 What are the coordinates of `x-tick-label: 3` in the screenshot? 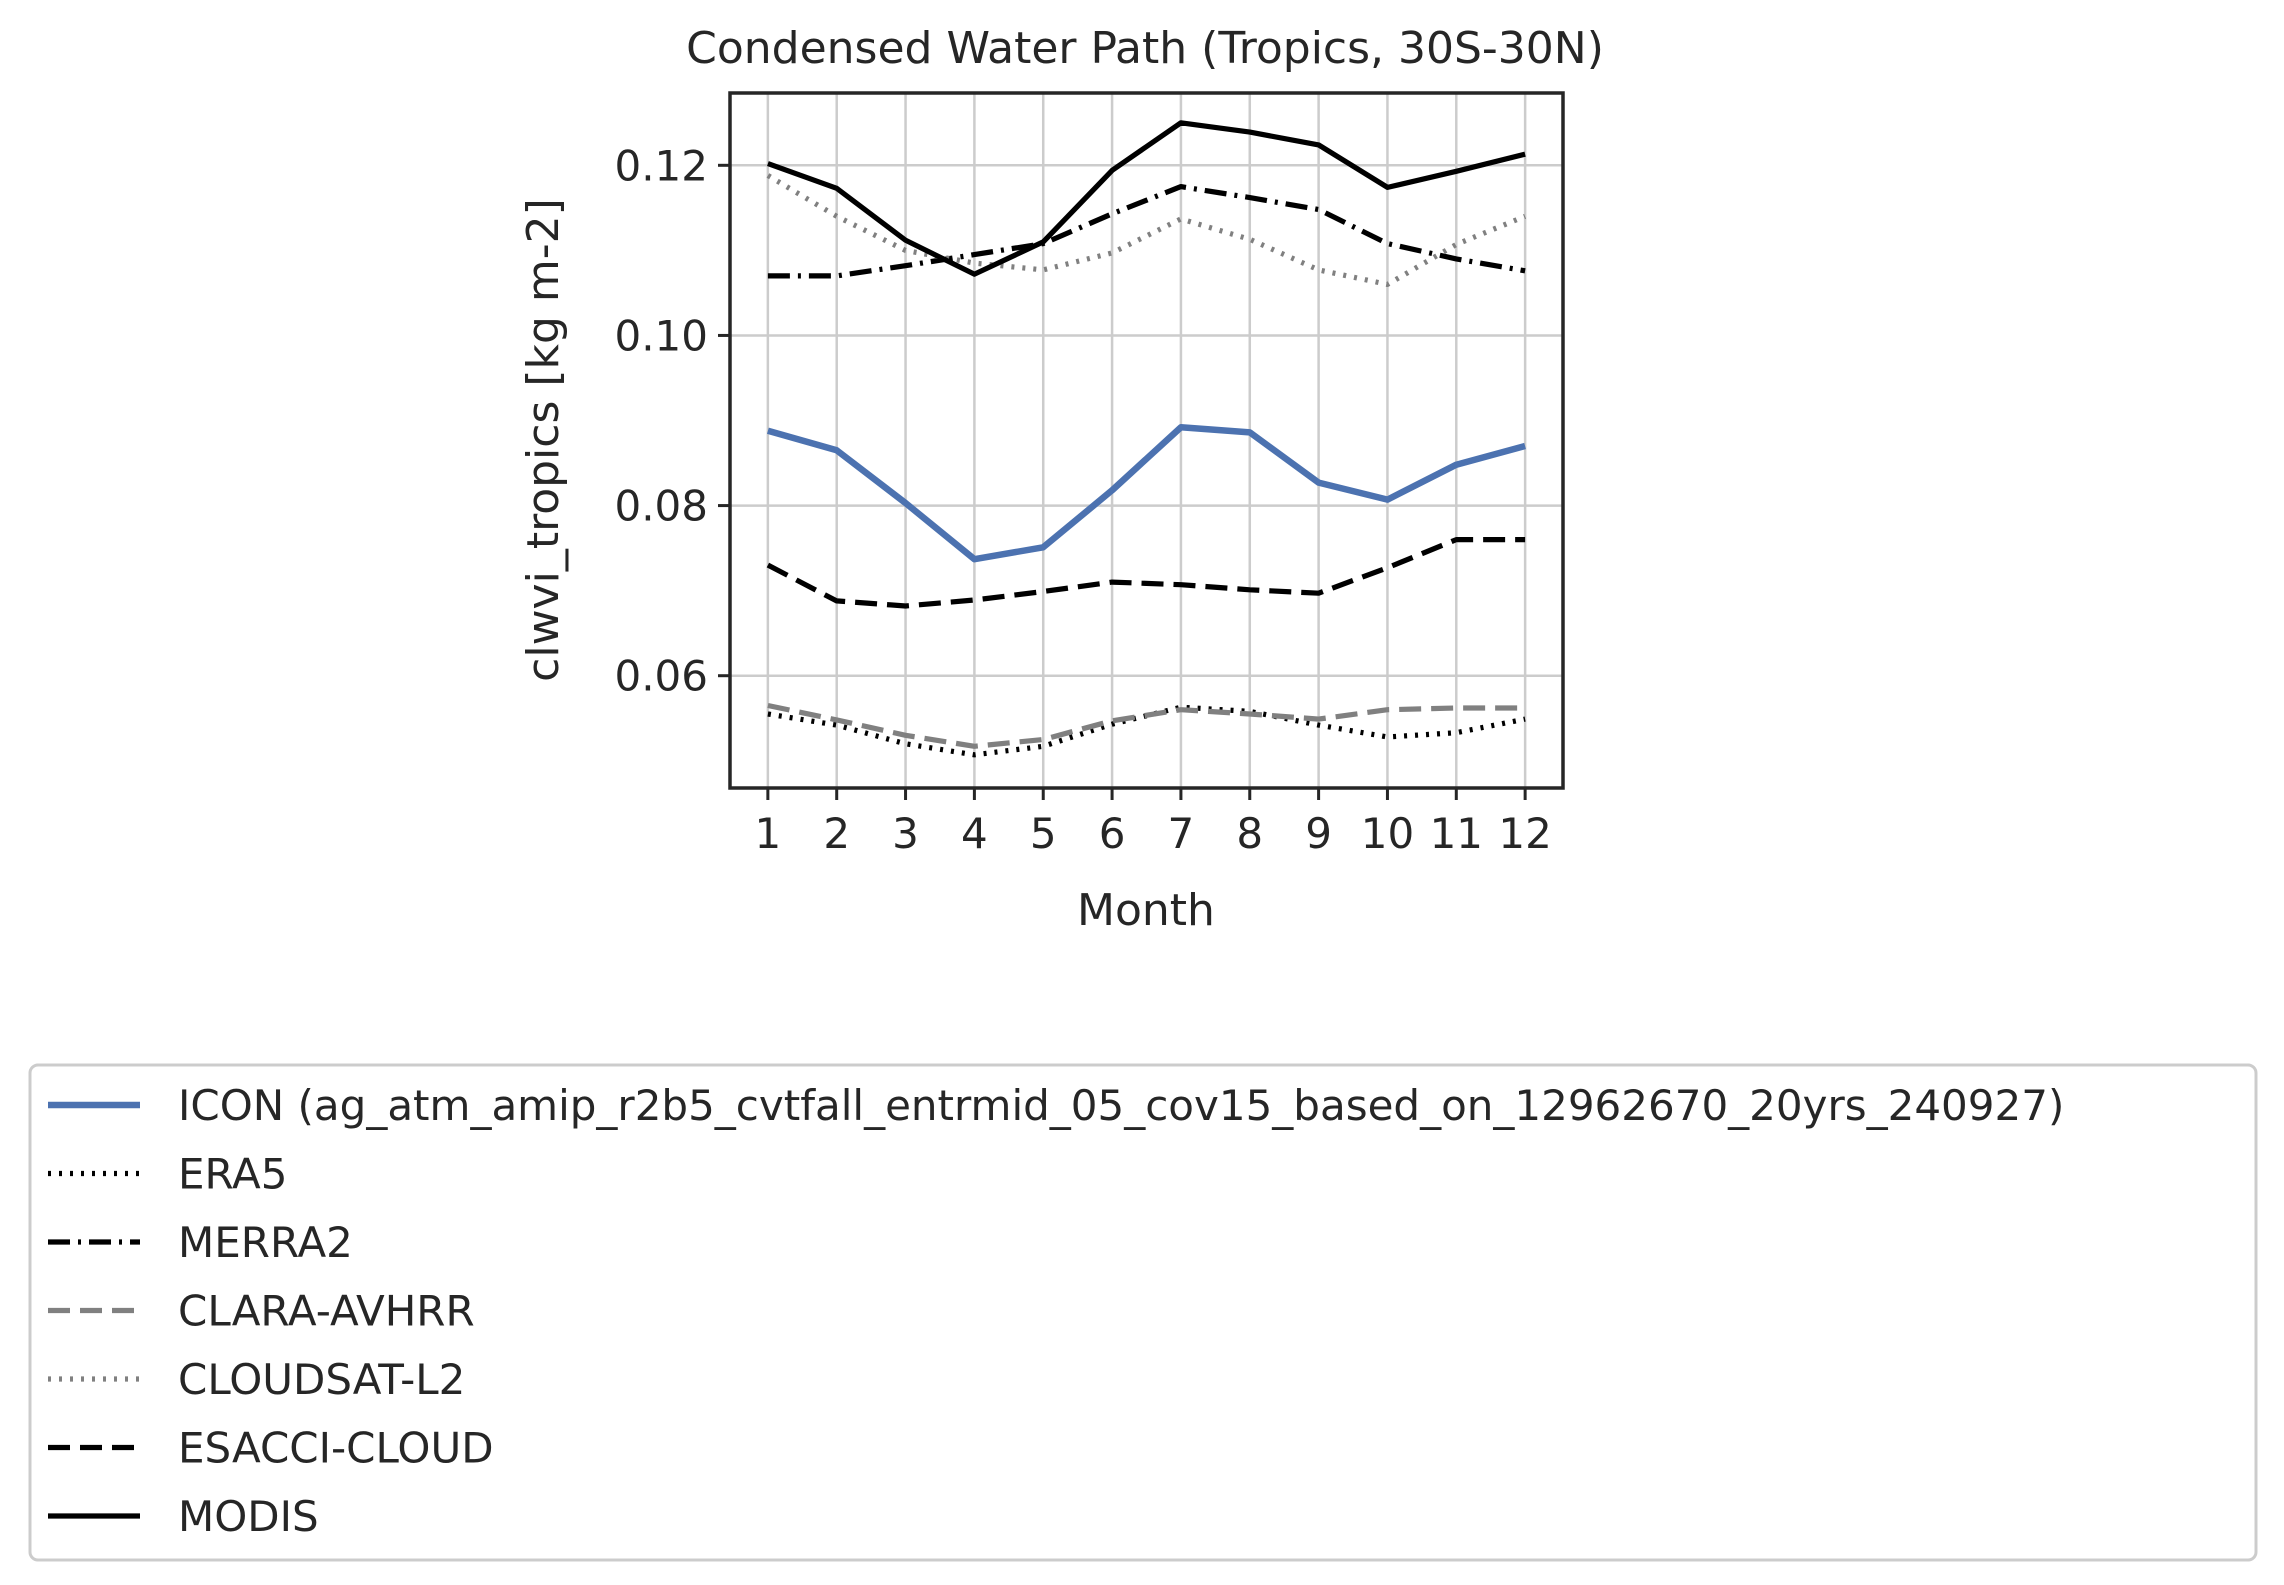 It's located at (905, 833).